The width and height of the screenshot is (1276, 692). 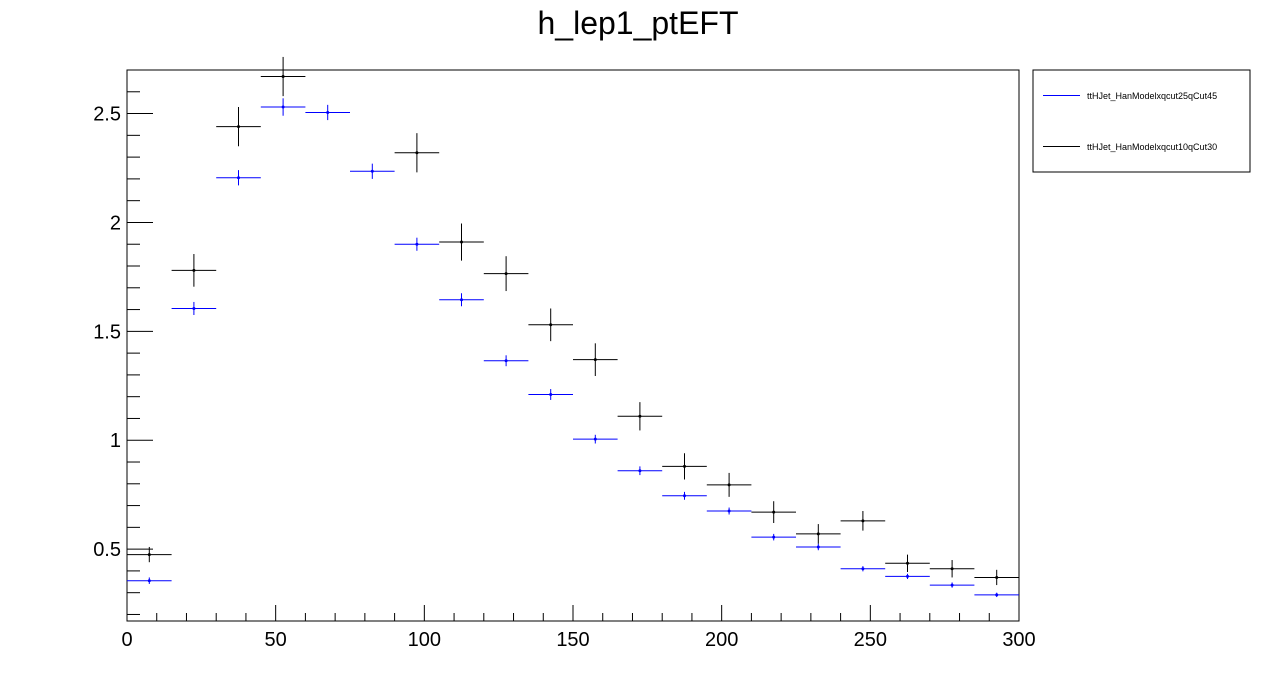 What do you see at coordinates (424, 640) in the screenshot?
I see `x-tick-label: 100` at bounding box center [424, 640].